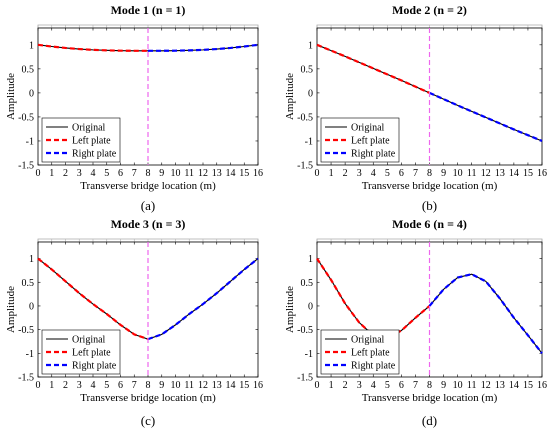  I want to click on chart-title: Mode 2 (n = 2), so click(429, 10).